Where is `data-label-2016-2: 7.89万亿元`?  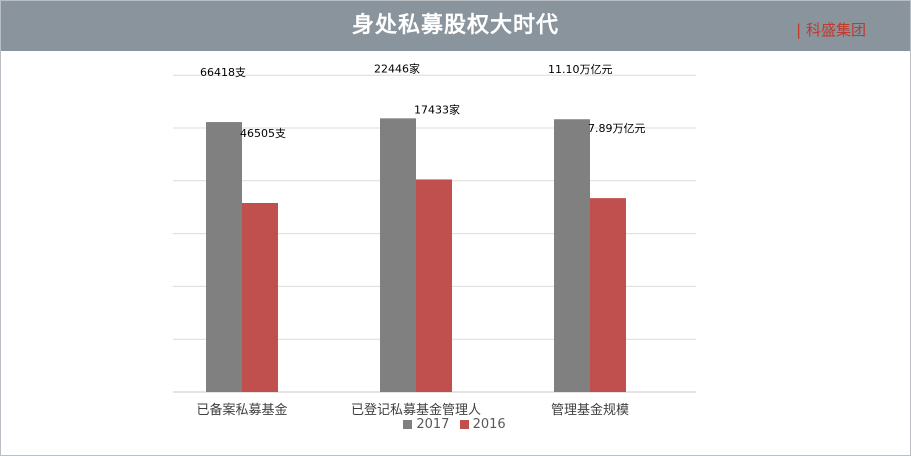 data-label-2016-2: 7.89万亿元 is located at coordinates (617, 128).